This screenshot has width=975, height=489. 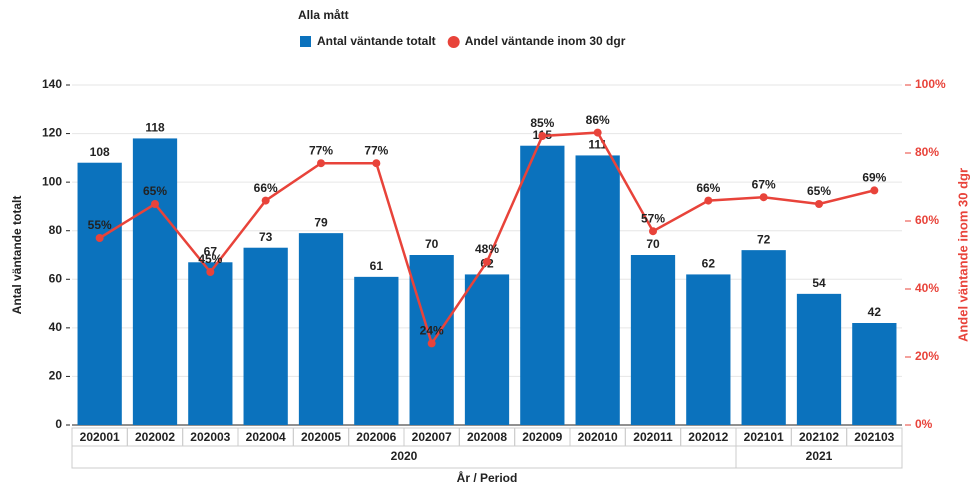 What do you see at coordinates (155, 128) in the screenshot?
I see `bar-label: 118` at bounding box center [155, 128].